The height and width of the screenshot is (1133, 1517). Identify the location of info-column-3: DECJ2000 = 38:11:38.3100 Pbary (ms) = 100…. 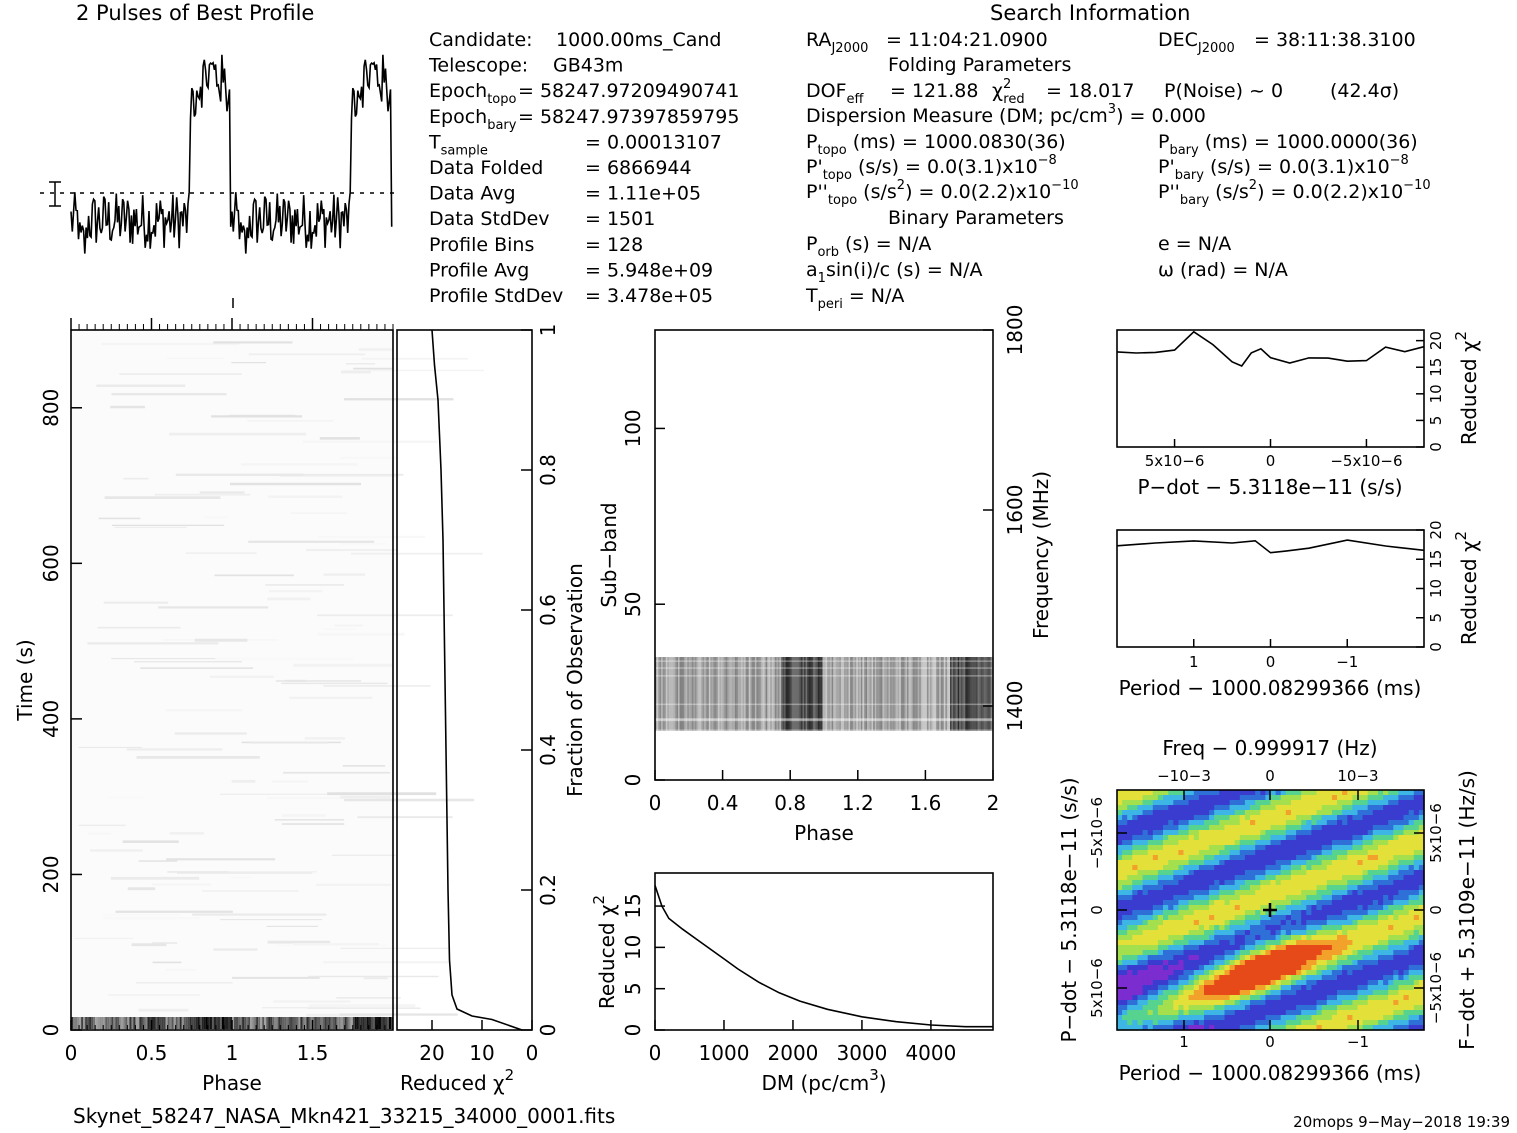
(1294, 155).